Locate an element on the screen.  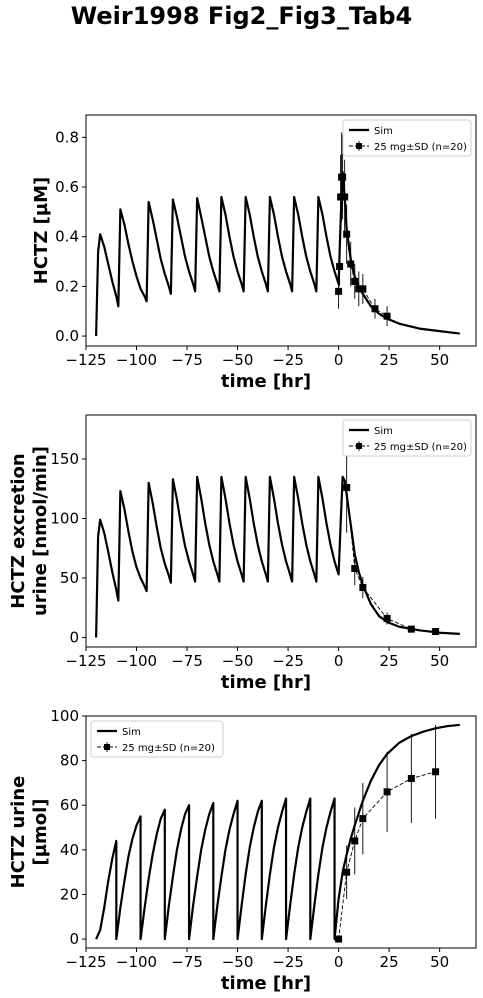
y-tick-label: 60 is located at coordinates (69, 805).